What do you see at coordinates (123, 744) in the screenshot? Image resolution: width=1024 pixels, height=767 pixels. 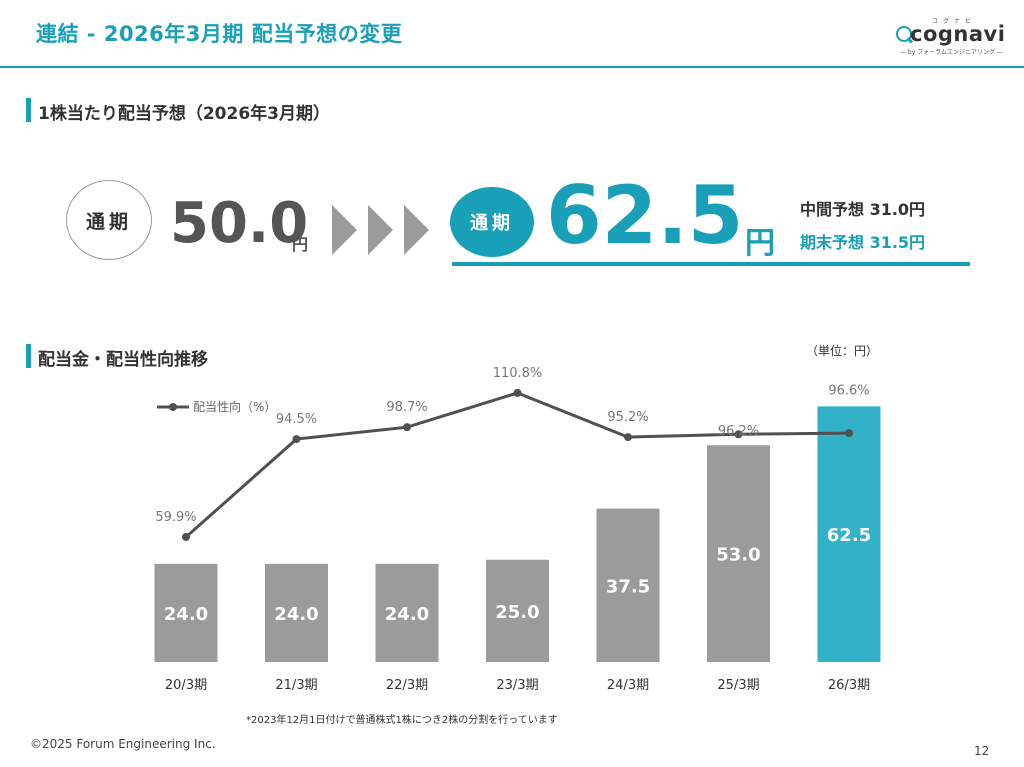 I see `copyright: ©2025 Forum Engineering Inc.` at bounding box center [123, 744].